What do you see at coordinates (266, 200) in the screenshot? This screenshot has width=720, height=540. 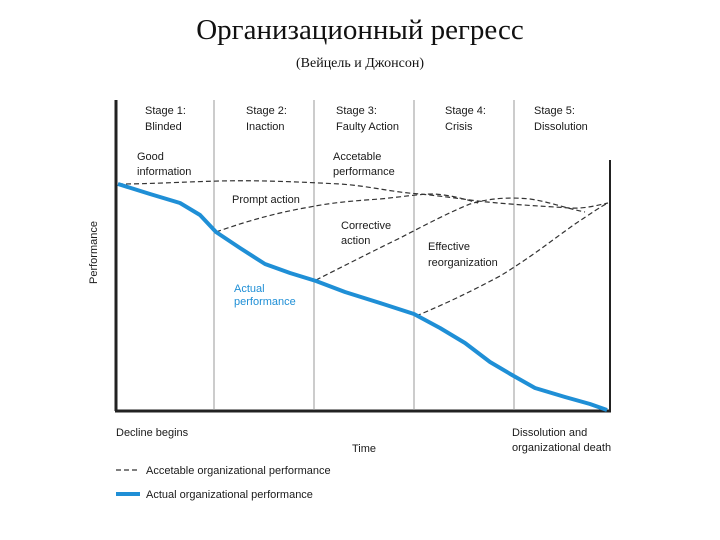 I see `annotation-prompt-action: Prompt action` at bounding box center [266, 200].